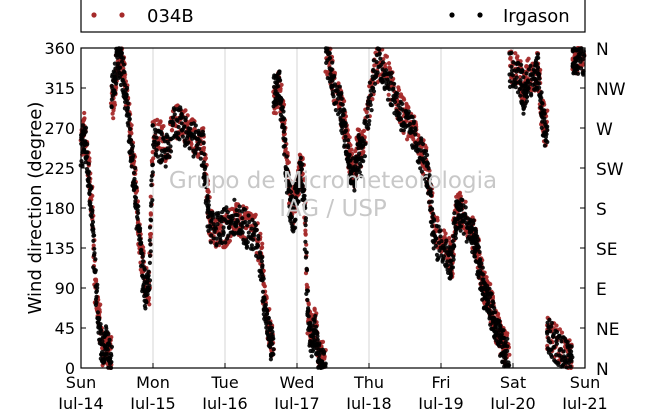 This screenshot has height=409, width=650. What do you see at coordinates (584, 401) in the screenshot?
I see `x-tick-date-7: Jul-21` at bounding box center [584, 401].